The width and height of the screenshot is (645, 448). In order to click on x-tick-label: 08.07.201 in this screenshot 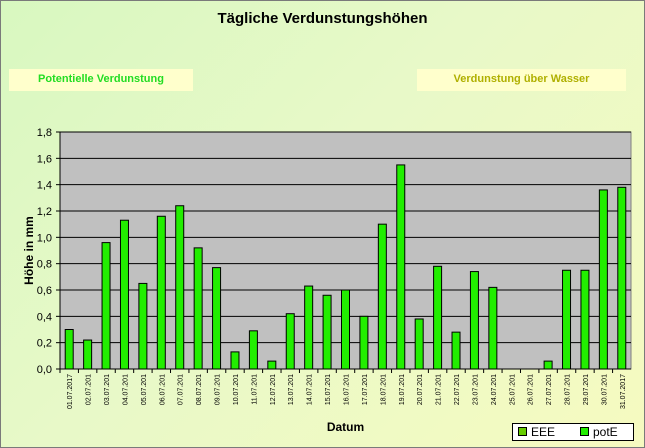, I will do `click(199, 389)`.